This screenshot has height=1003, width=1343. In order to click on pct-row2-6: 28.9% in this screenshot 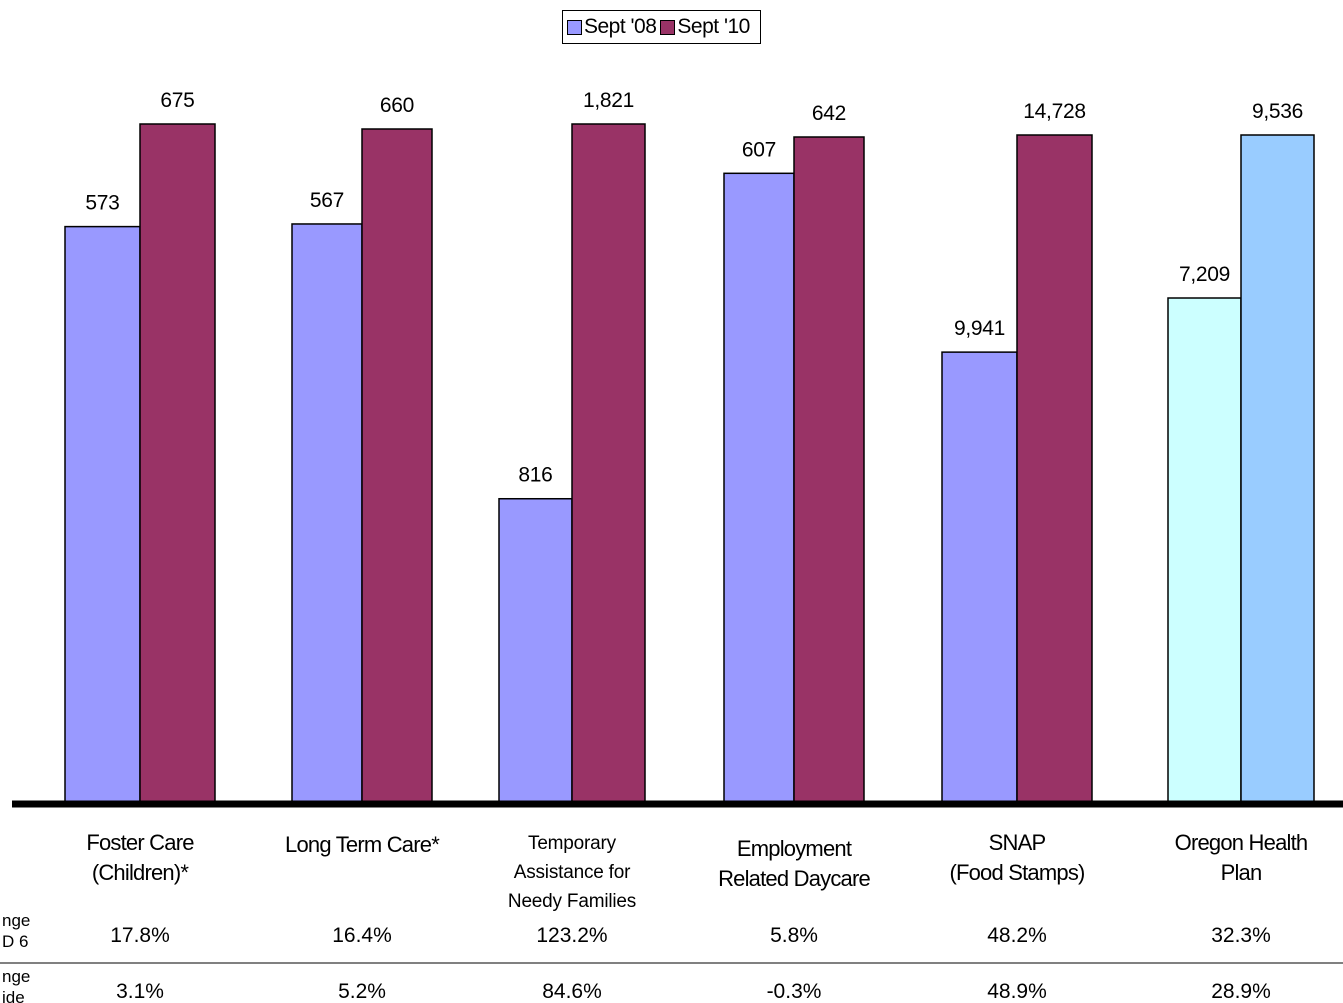, I will do `click(1241, 991)`.